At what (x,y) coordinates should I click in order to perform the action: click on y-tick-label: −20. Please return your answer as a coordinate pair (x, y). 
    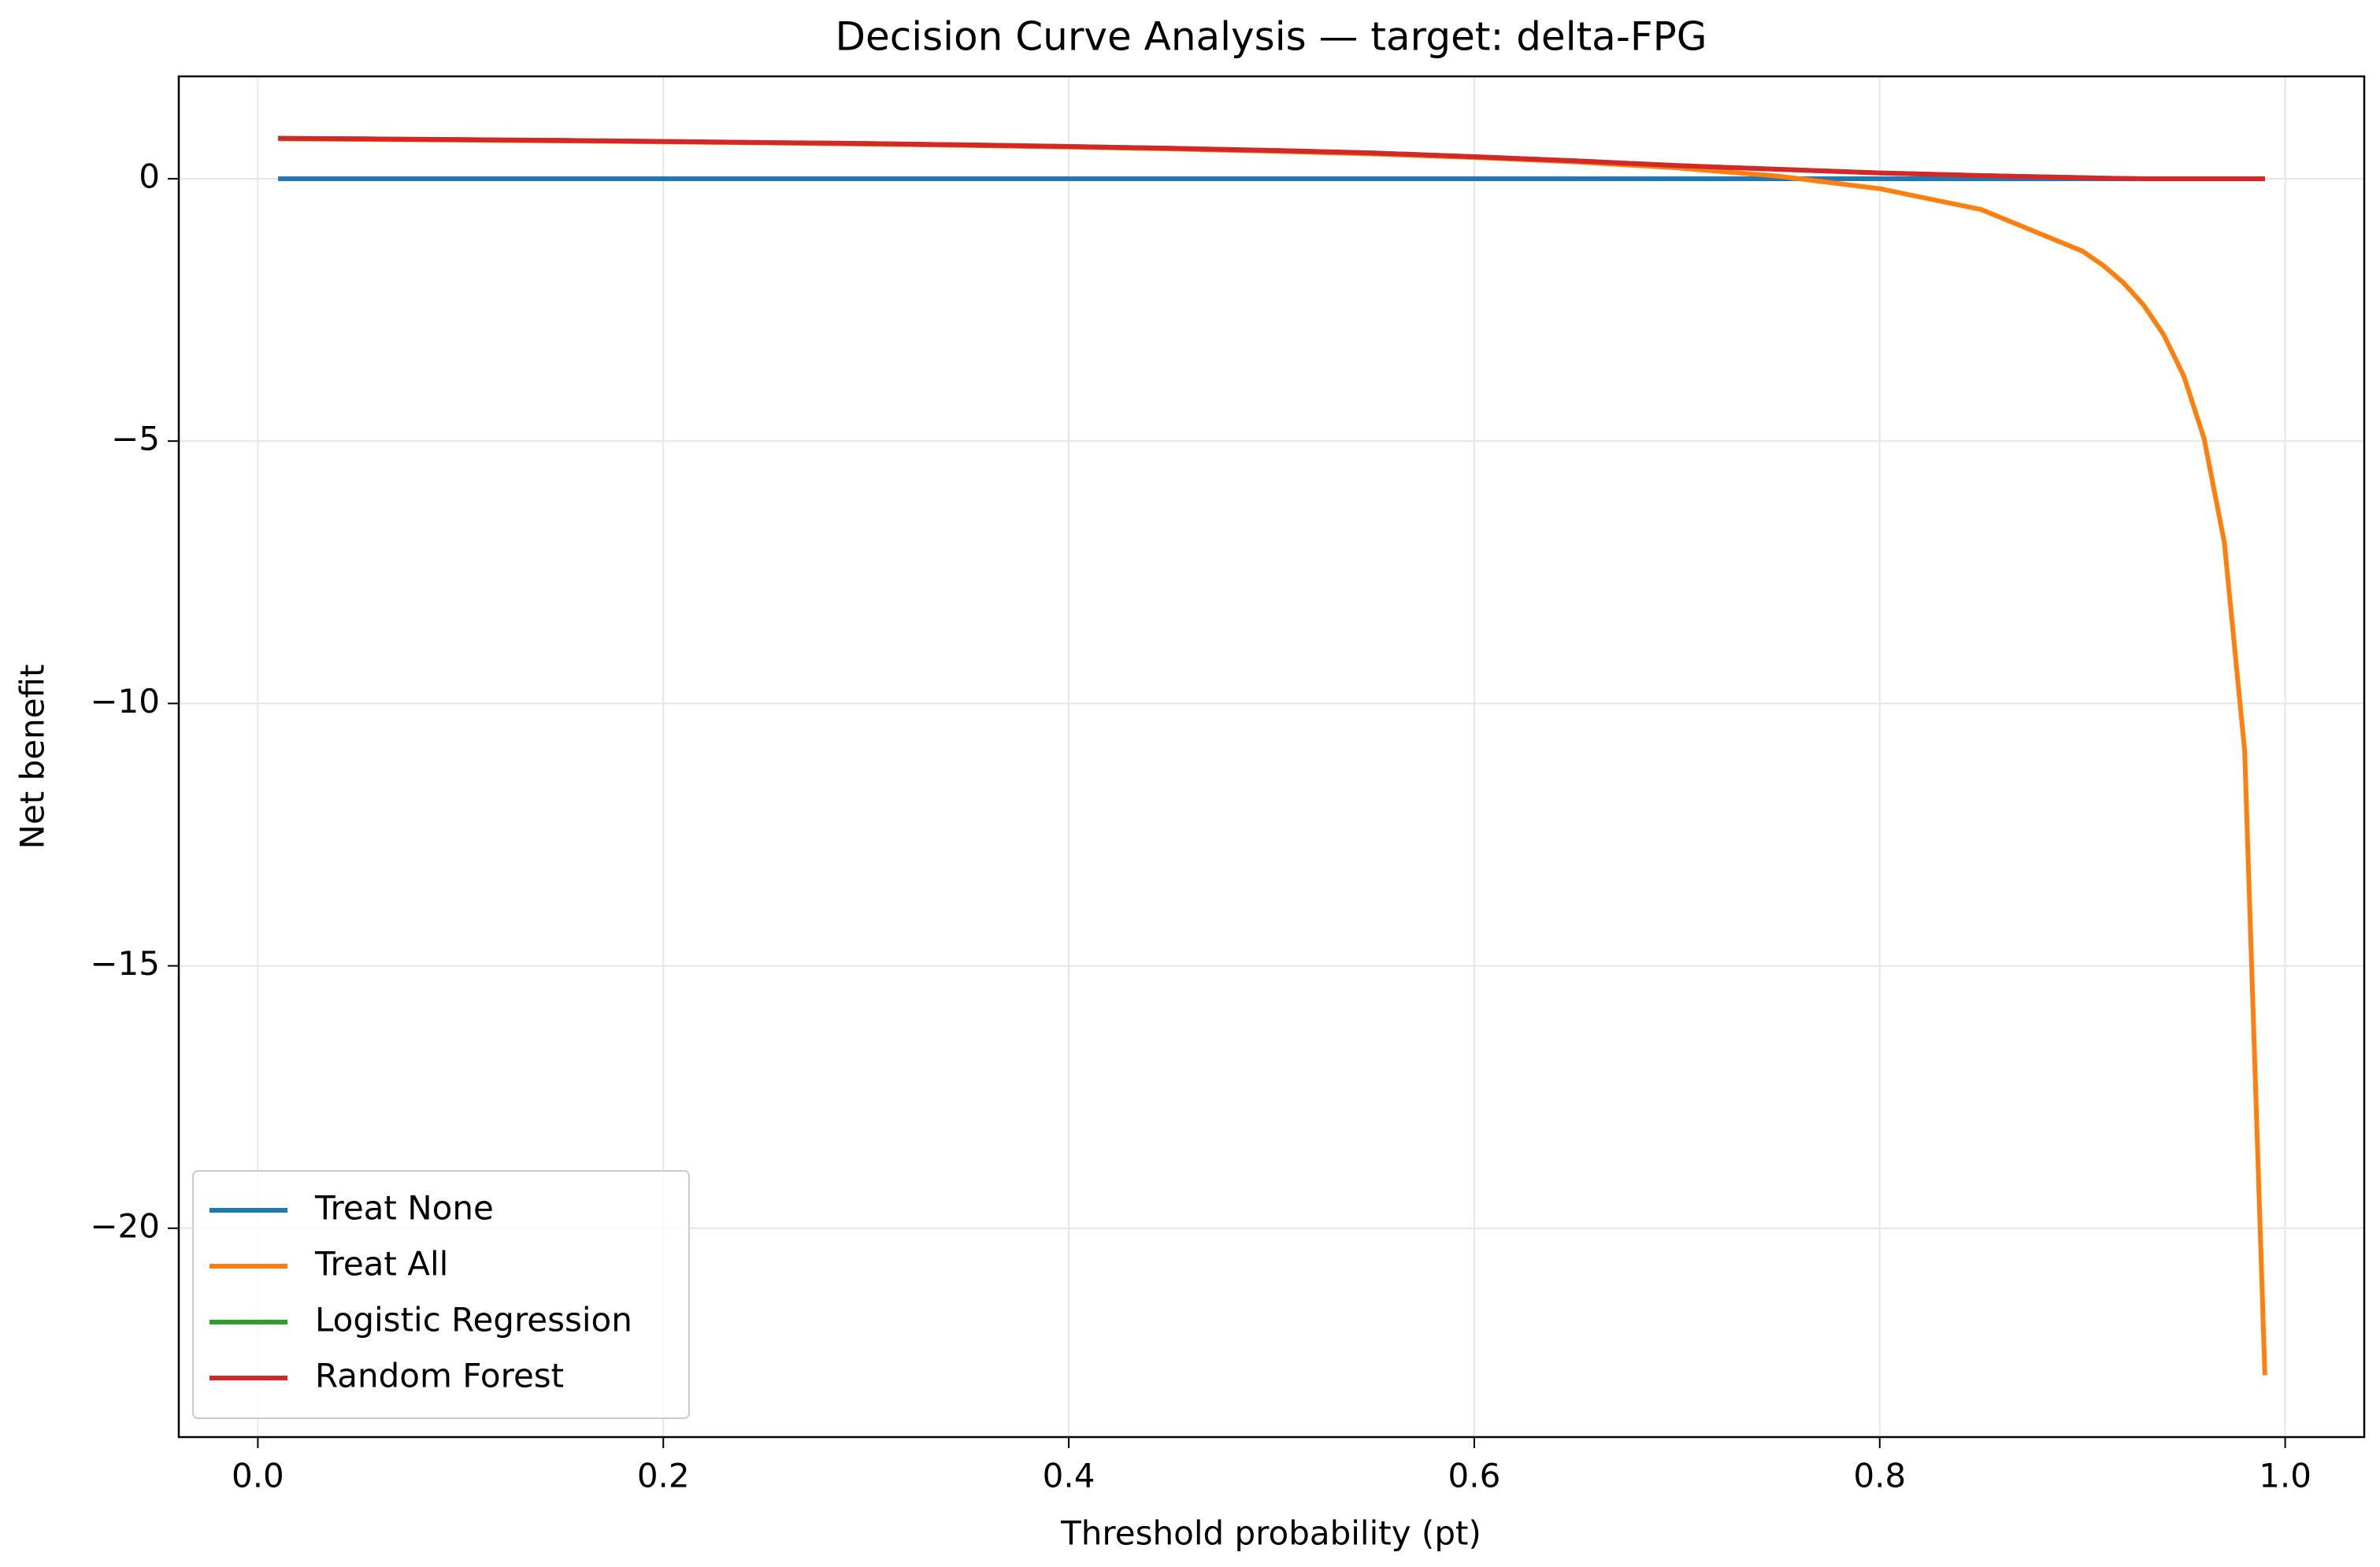
    Looking at the image, I should click on (125, 1225).